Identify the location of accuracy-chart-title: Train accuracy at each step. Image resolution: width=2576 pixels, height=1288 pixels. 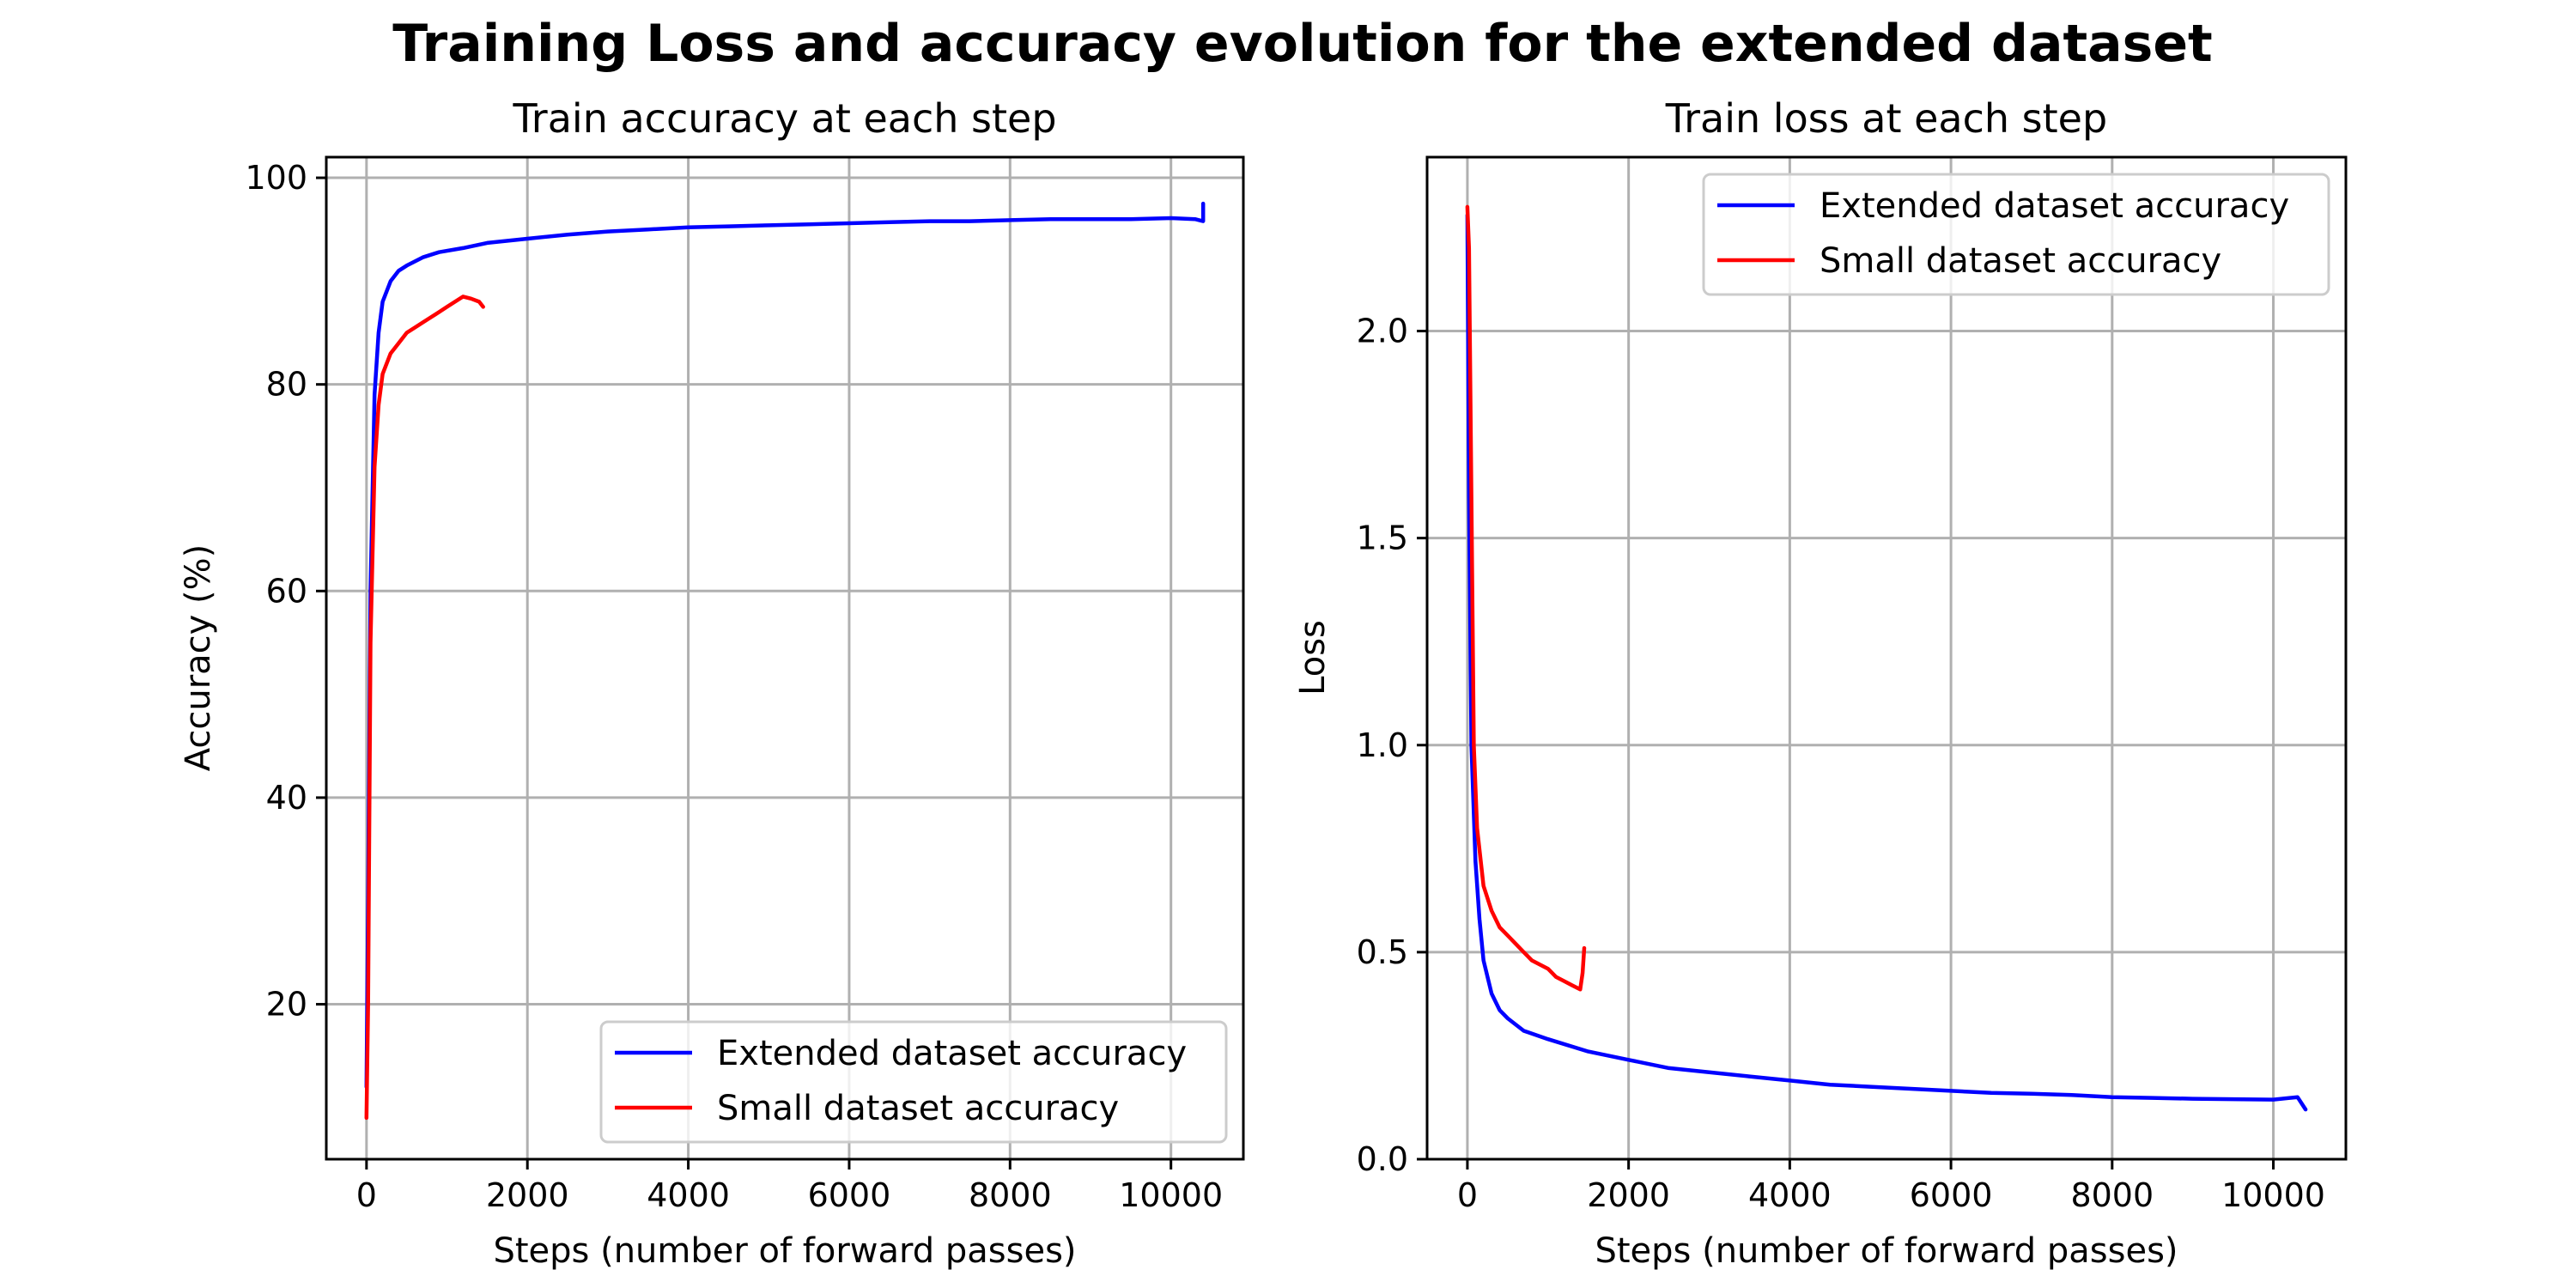
(784, 118).